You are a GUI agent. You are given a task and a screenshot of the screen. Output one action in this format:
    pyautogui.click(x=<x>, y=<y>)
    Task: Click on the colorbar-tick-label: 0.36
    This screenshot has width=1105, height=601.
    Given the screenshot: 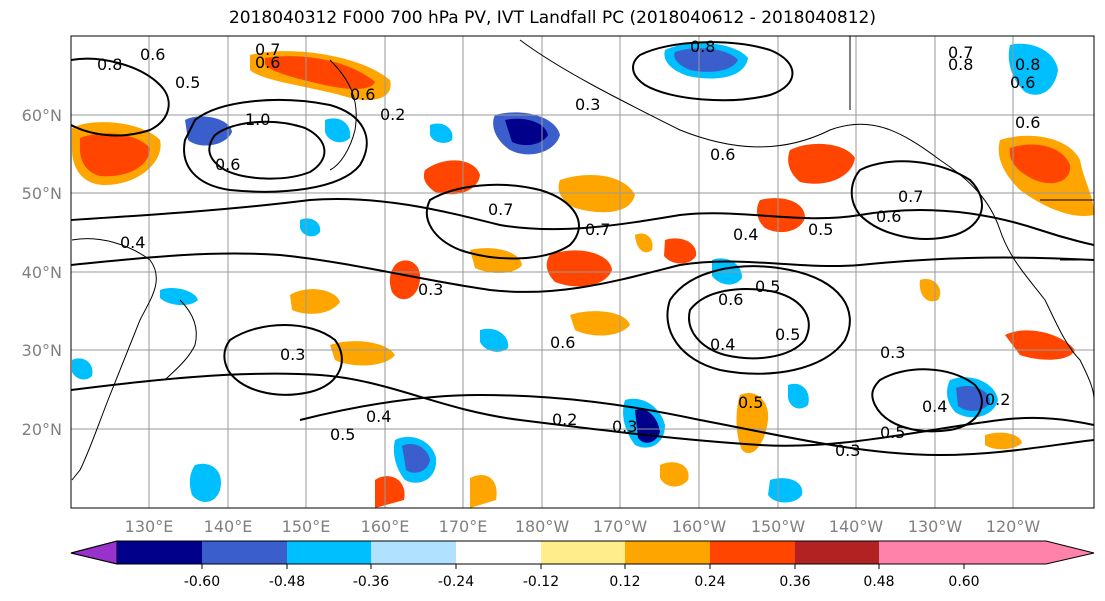 What is the action you would take?
    pyautogui.click(x=794, y=582)
    